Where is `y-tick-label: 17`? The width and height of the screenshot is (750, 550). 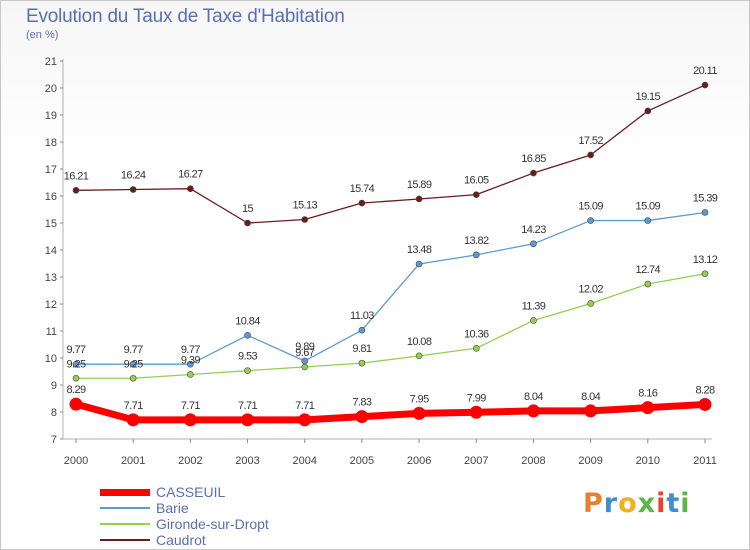 y-tick-label: 17 is located at coordinates (51, 170).